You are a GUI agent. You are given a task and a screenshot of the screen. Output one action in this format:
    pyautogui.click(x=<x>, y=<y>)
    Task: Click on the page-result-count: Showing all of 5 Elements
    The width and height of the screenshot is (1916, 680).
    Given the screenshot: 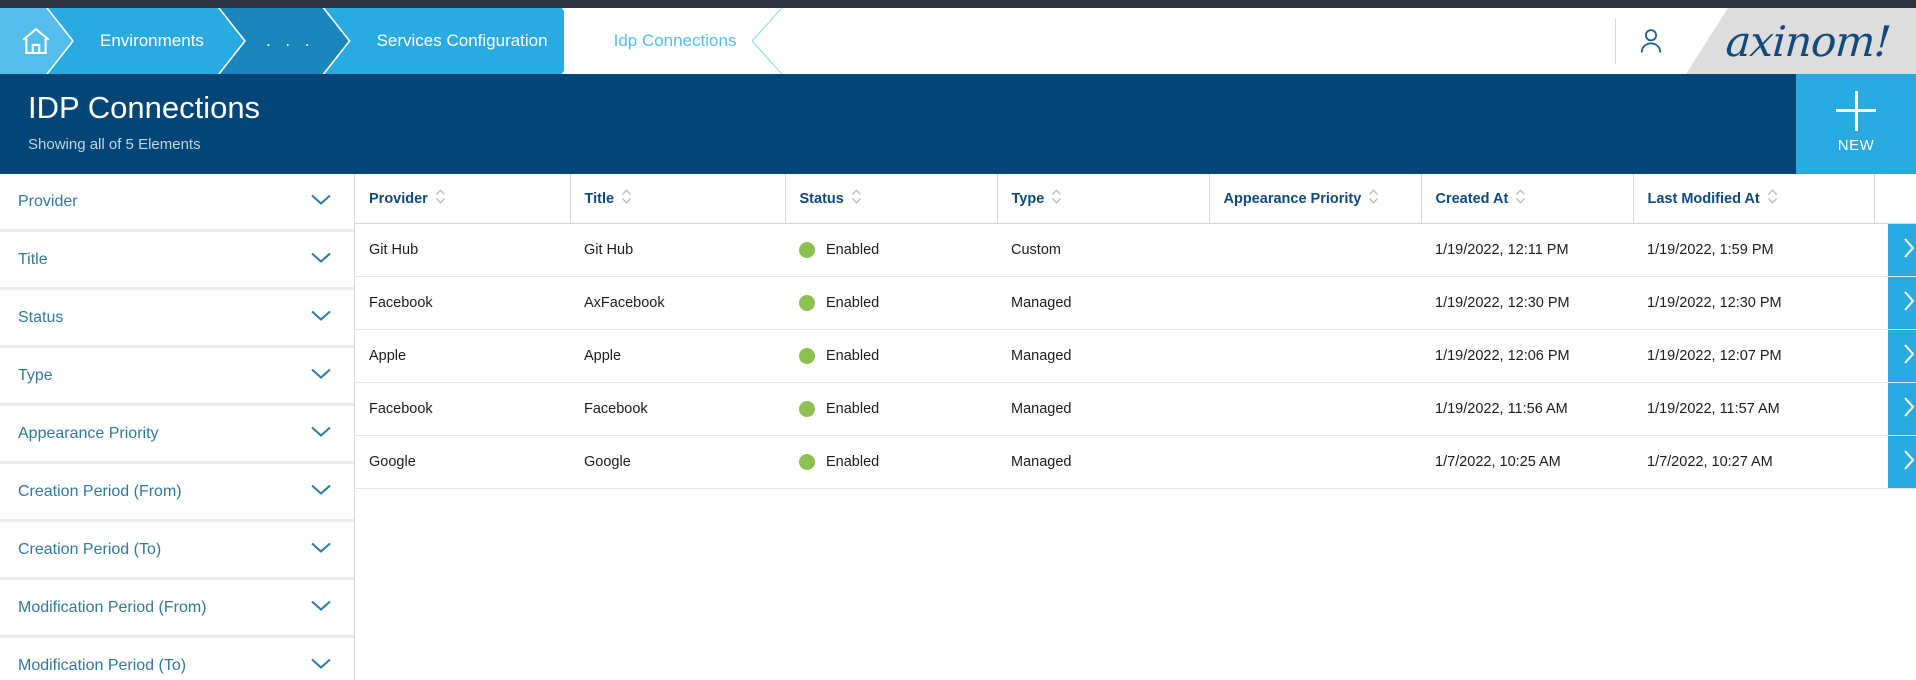 What is the action you would take?
    pyautogui.click(x=114, y=144)
    